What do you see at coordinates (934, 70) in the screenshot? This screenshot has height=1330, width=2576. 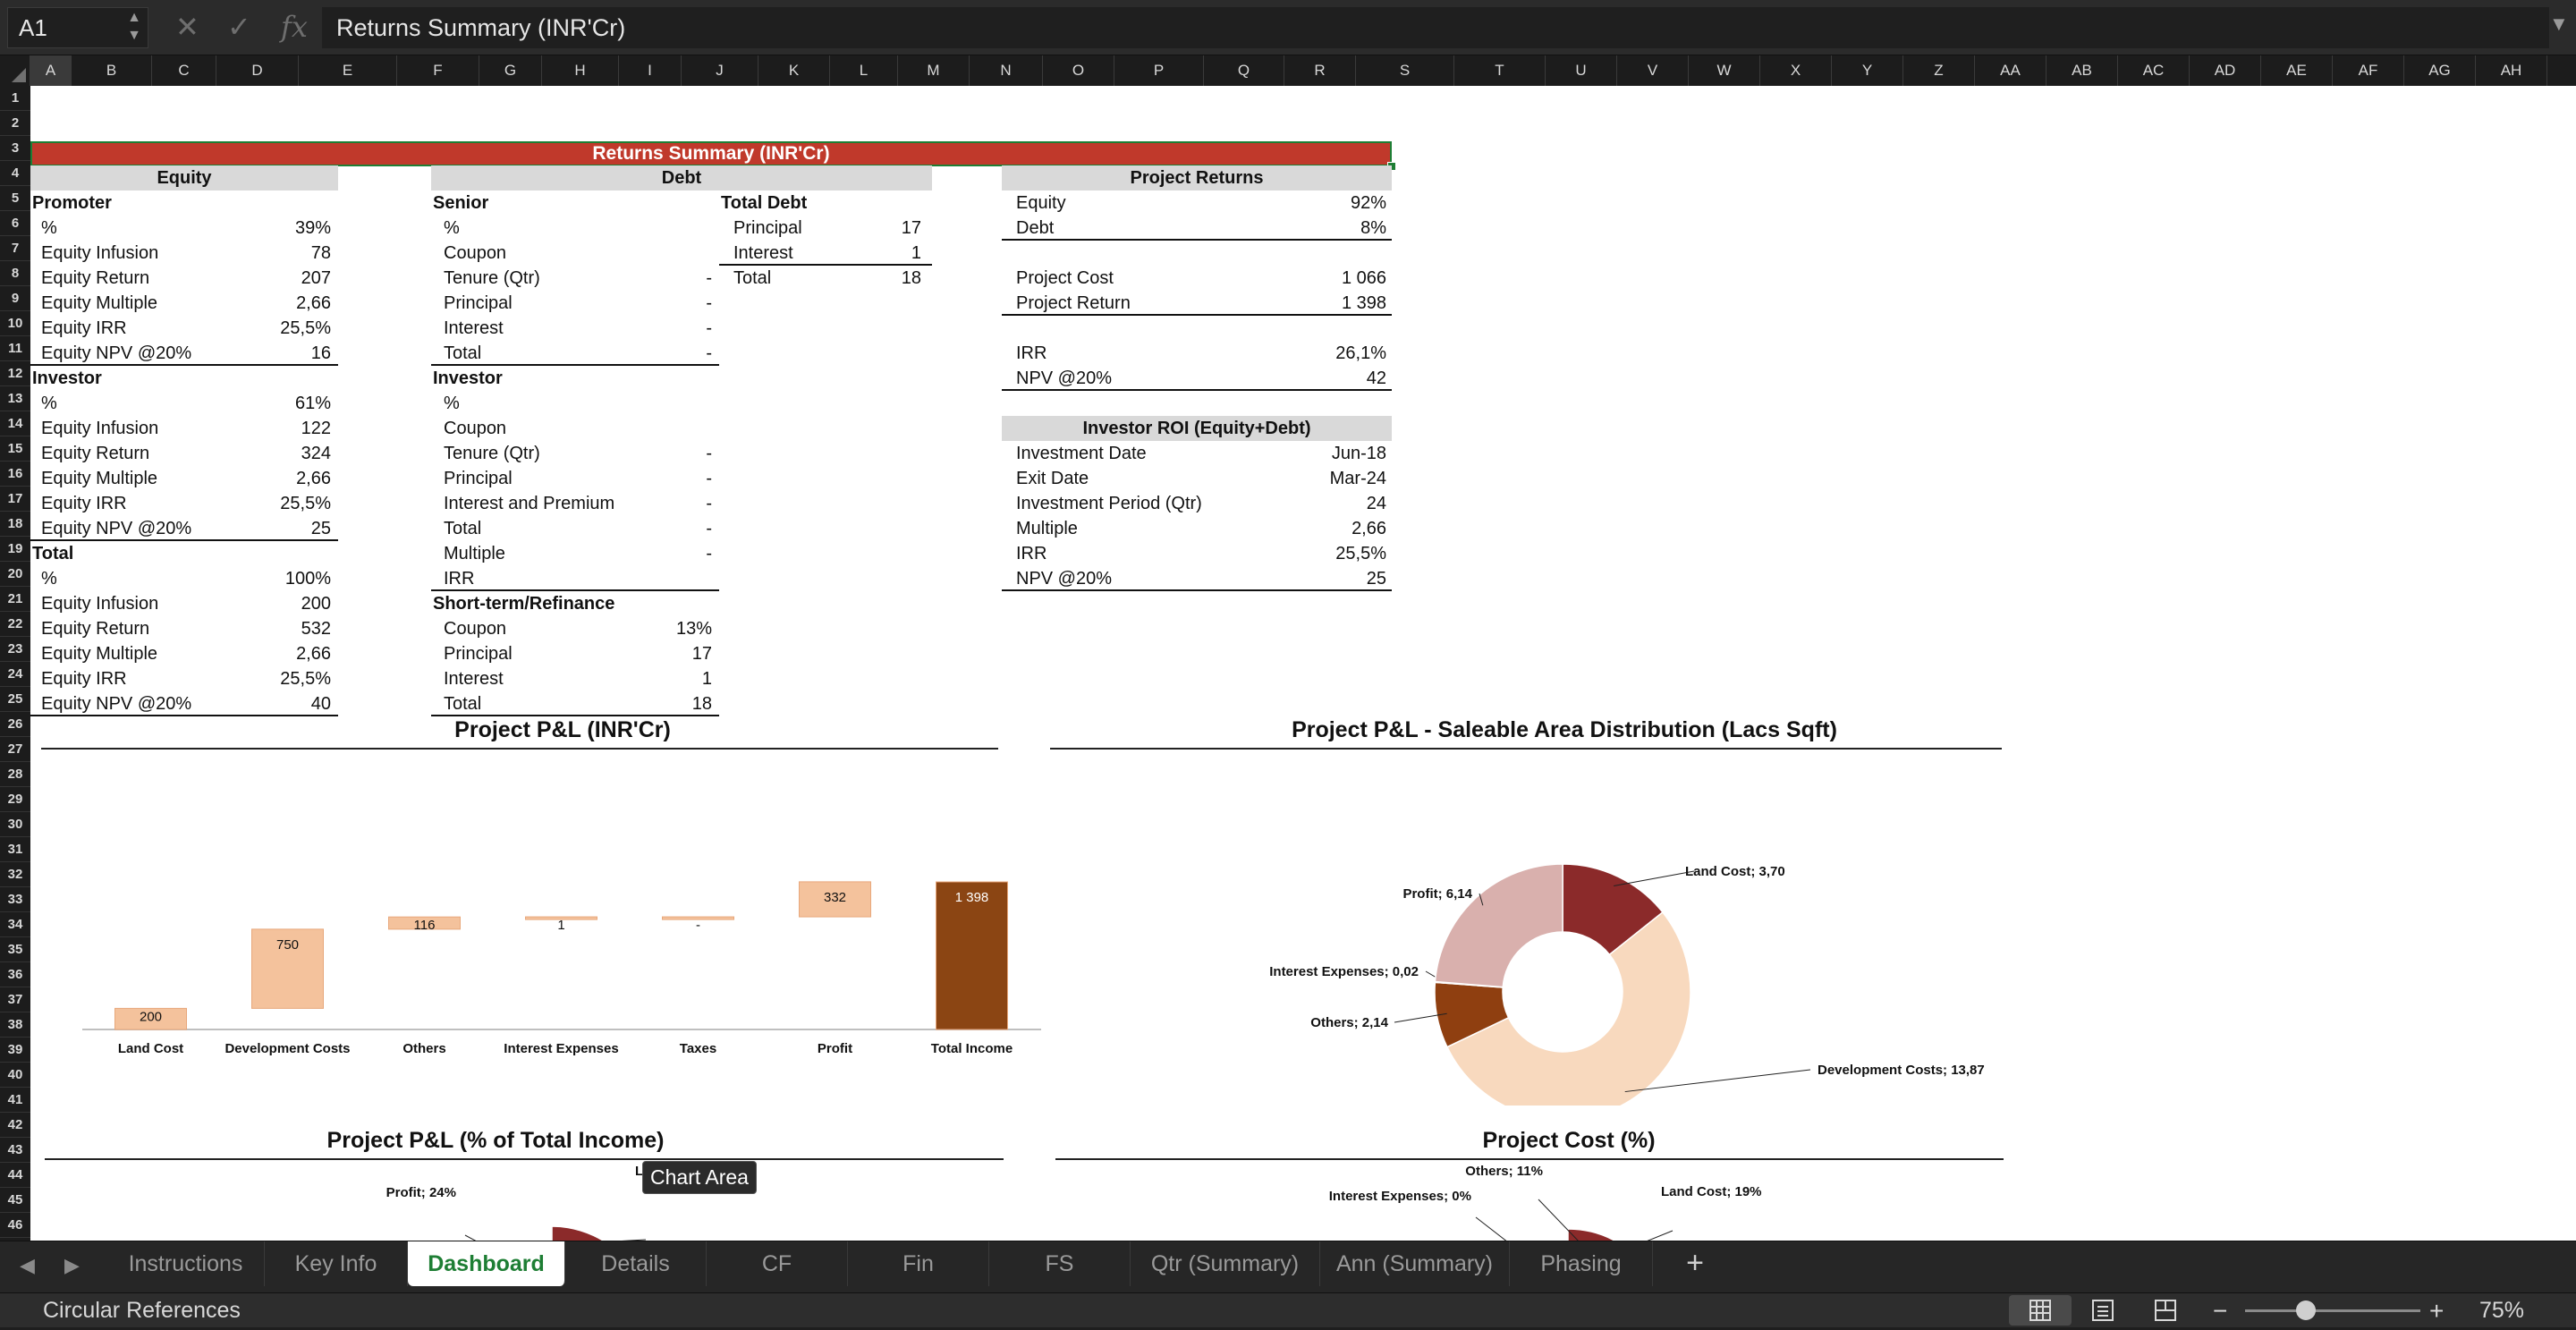 I see `column-header: M` at bounding box center [934, 70].